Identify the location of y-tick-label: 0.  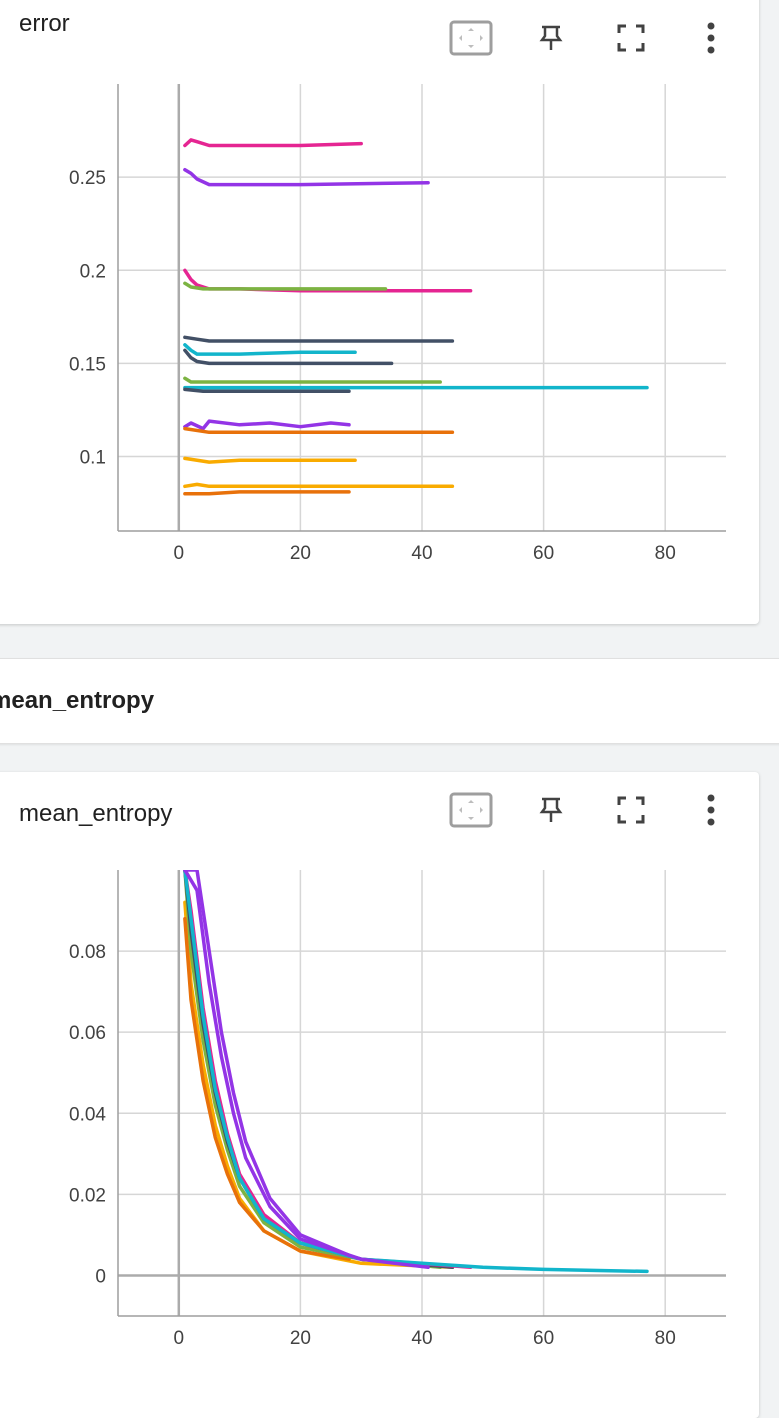
(100, 1276).